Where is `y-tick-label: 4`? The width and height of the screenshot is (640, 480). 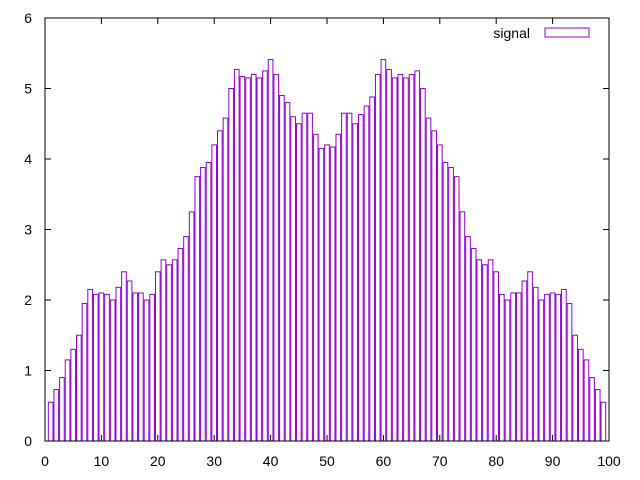 y-tick-label: 4 is located at coordinates (28, 159).